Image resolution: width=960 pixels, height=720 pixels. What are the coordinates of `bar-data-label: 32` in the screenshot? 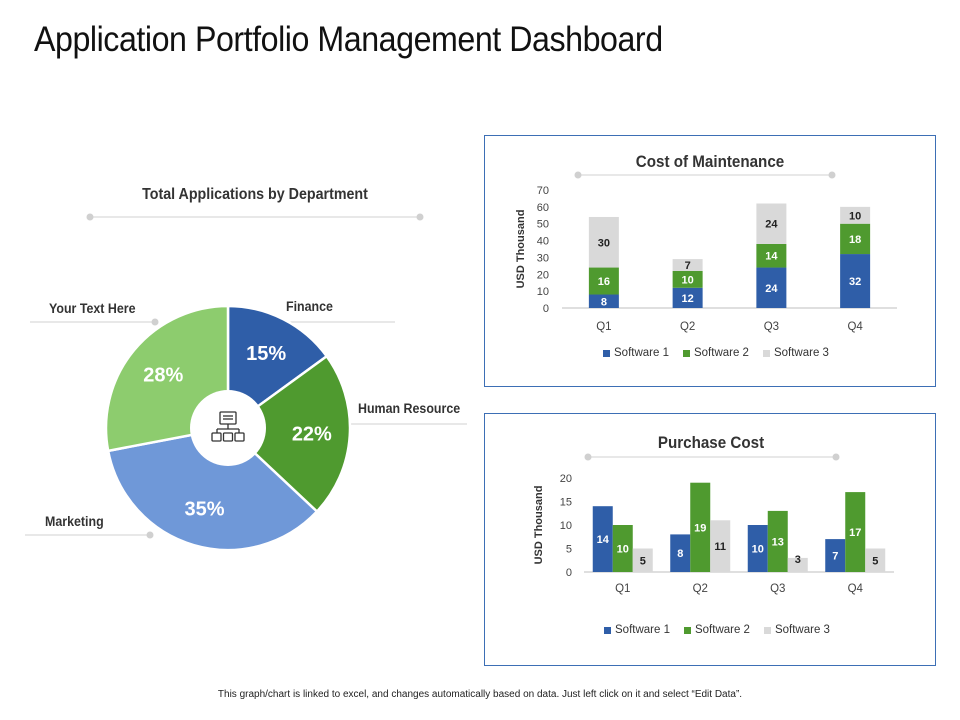 It's located at (855, 282).